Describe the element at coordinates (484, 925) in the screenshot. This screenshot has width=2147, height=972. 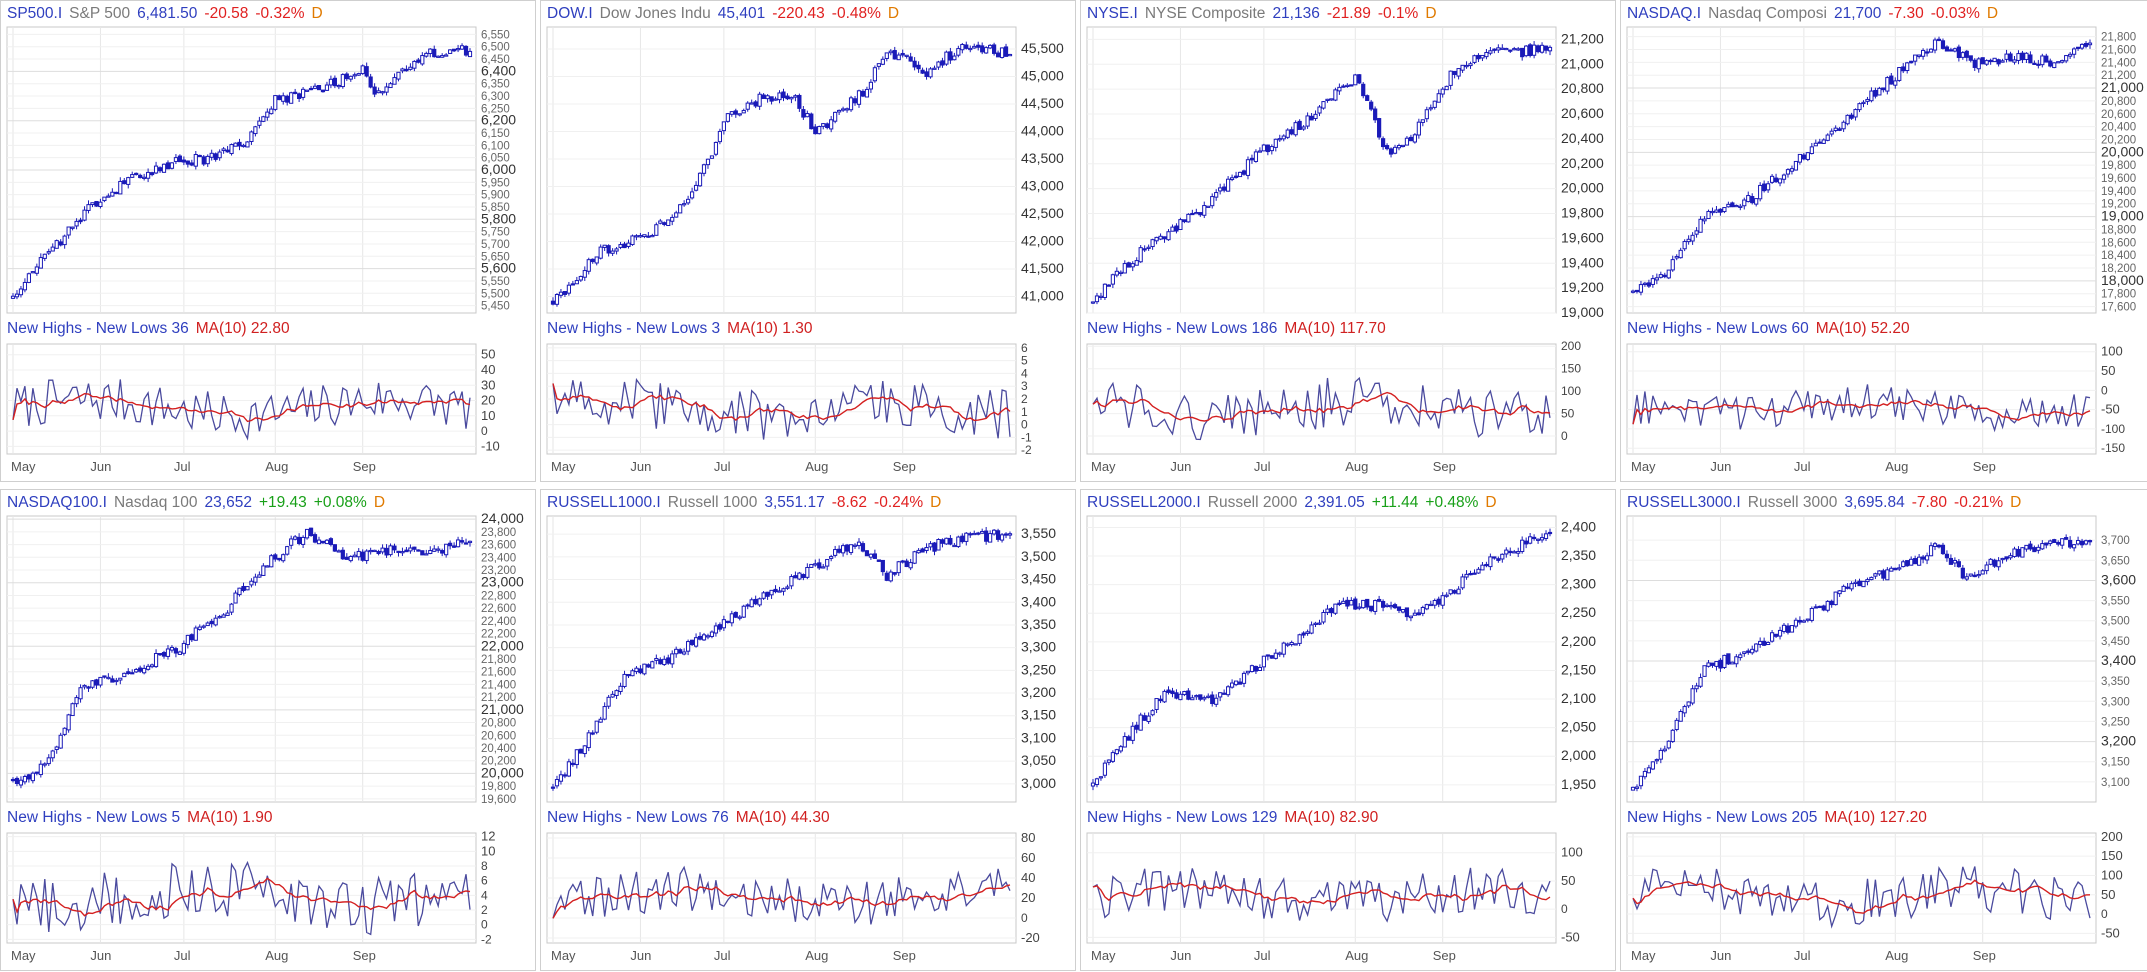
I see `nhnl-tick-label: 0` at that location.